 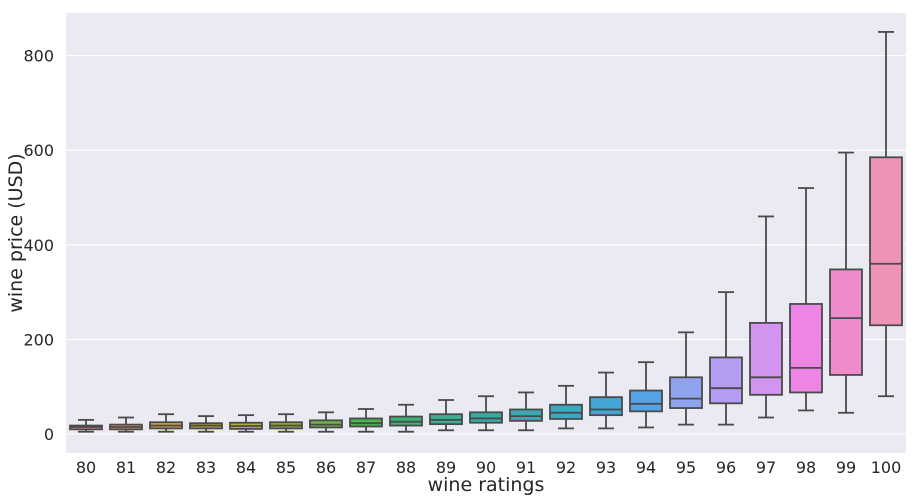 I want to click on x-tick-label: 96, so click(x=726, y=467).